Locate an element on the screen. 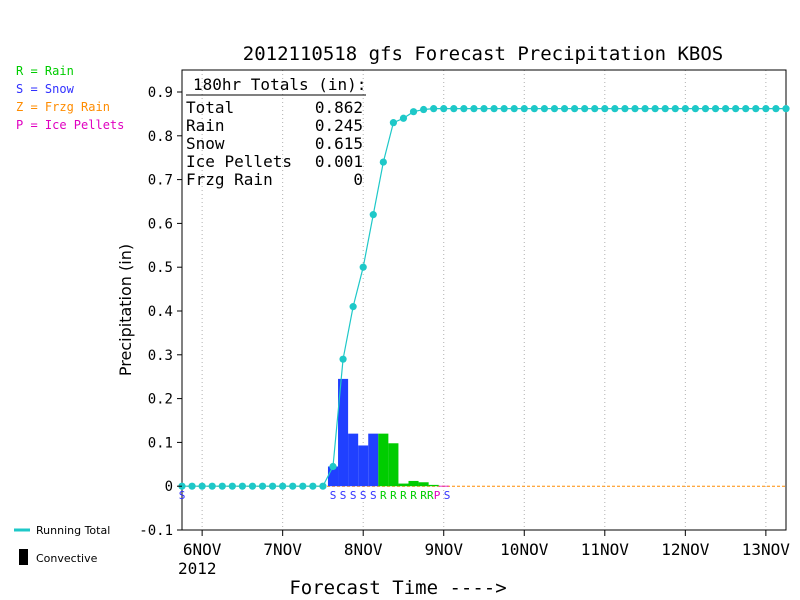 The height and width of the screenshot is (600, 800). y-tick-label: 0.1 is located at coordinates (160, 443).